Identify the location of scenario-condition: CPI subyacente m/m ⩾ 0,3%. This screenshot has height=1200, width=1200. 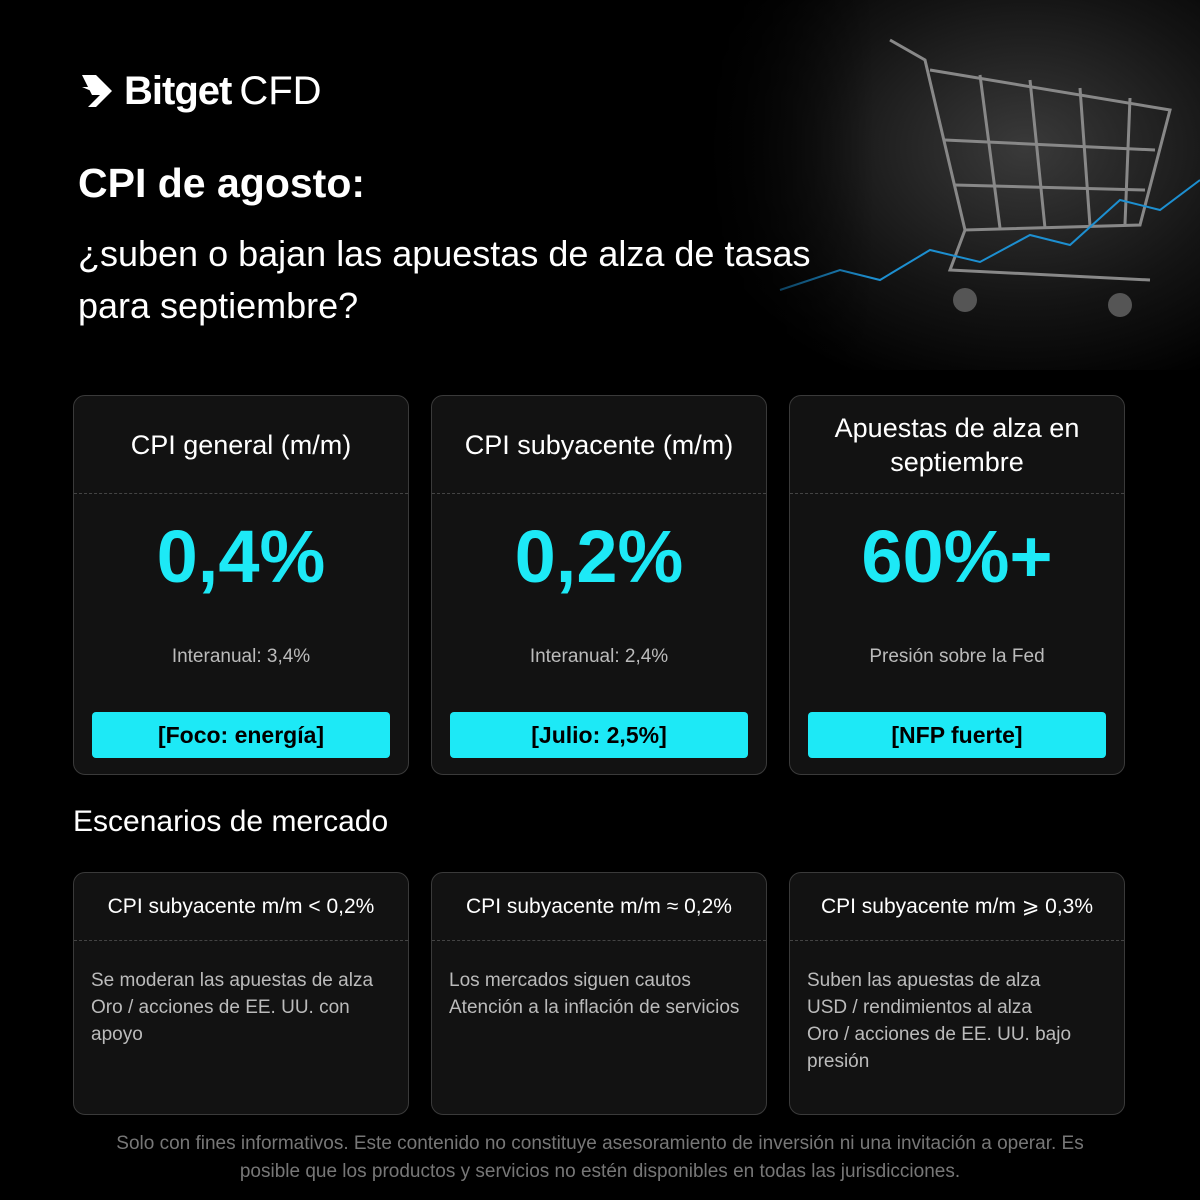
(957, 907).